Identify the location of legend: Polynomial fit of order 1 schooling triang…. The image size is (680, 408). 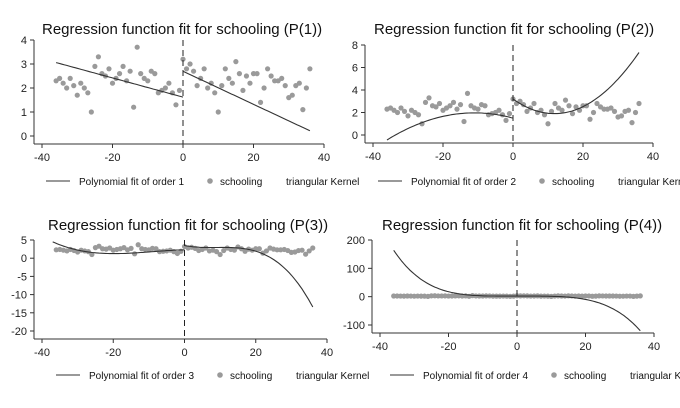
(202, 182).